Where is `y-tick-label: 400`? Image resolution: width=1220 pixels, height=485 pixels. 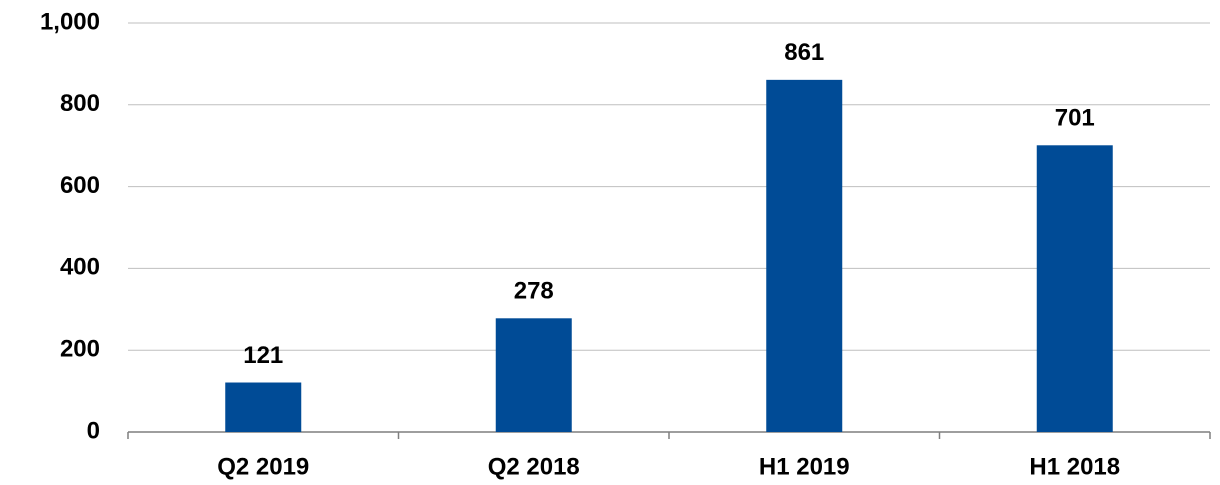 y-tick-label: 400 is located at coordinates (80, 267).